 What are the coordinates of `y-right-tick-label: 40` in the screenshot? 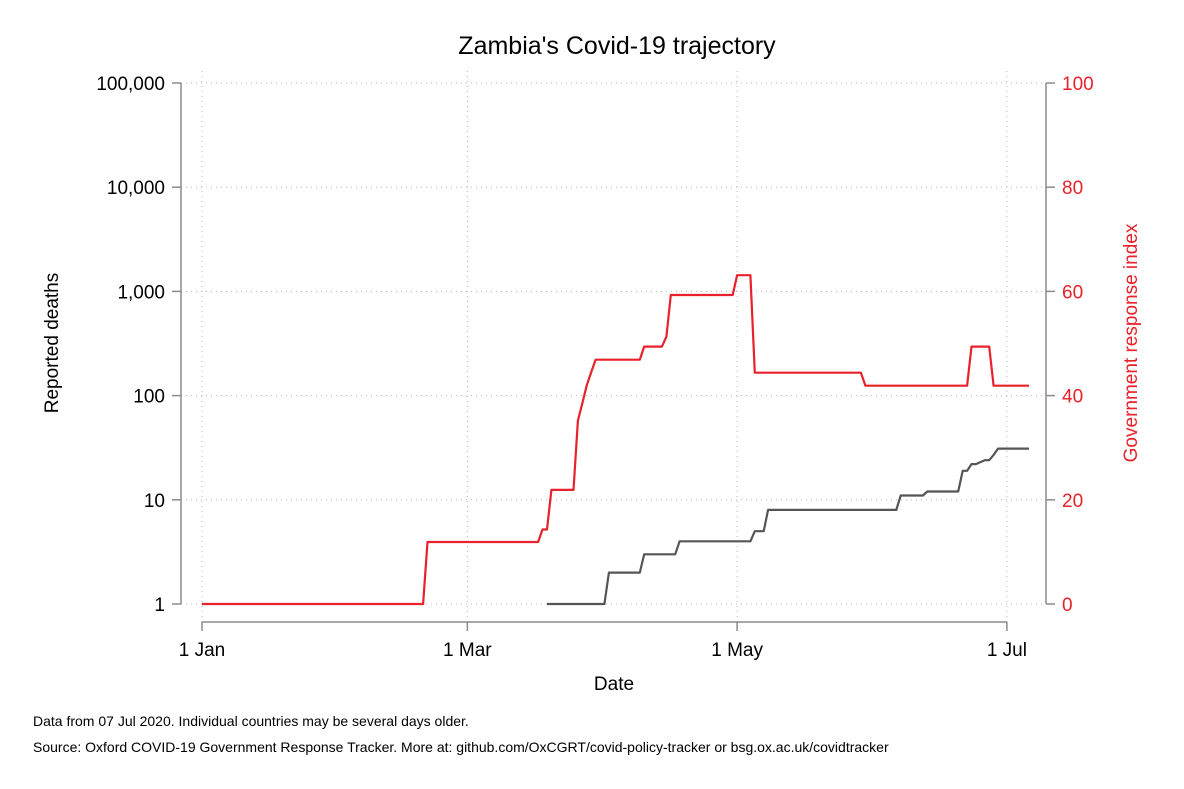 It's located at (1072, 397).